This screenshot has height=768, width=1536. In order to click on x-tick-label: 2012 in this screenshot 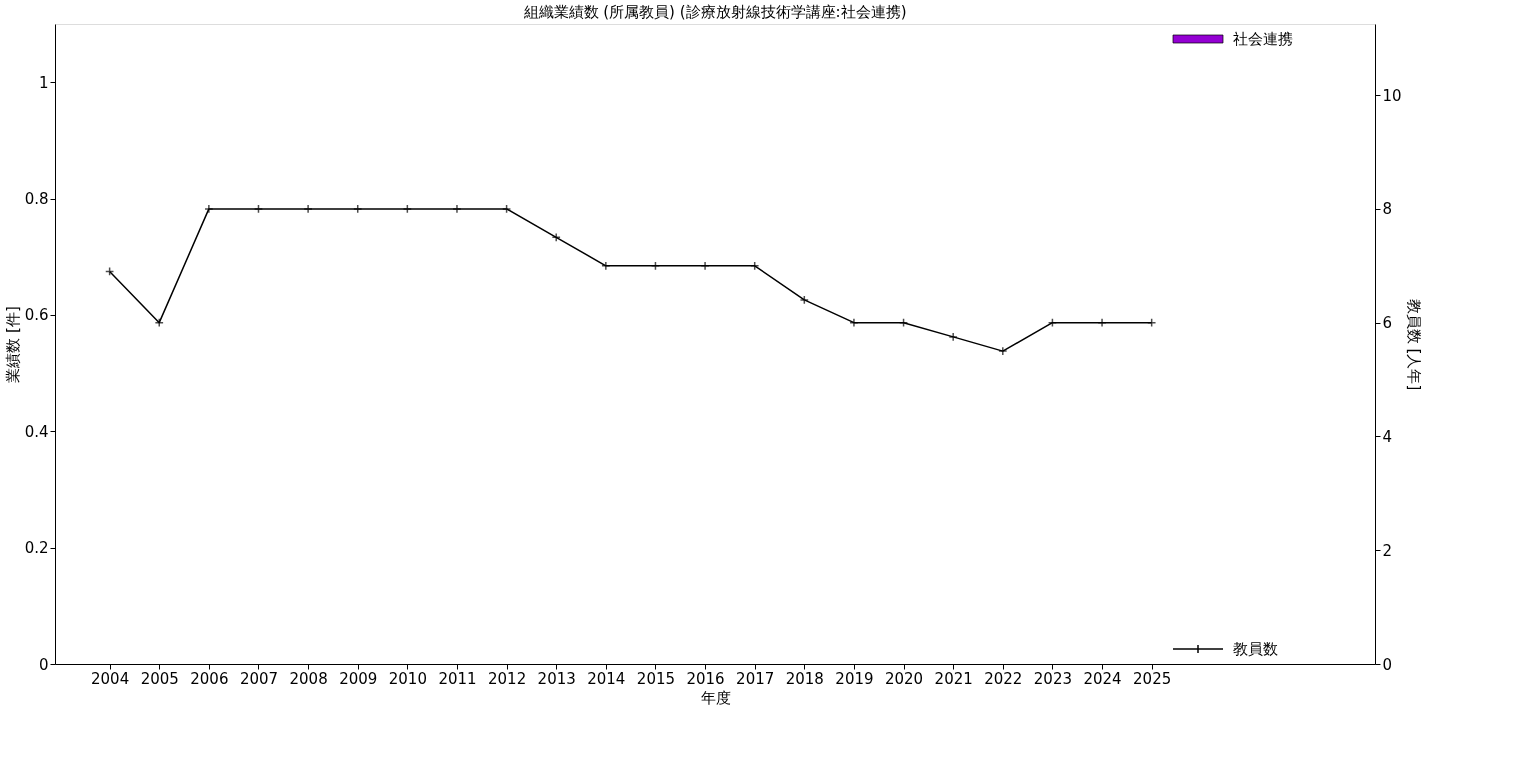, I will do `click(507, 678)`.